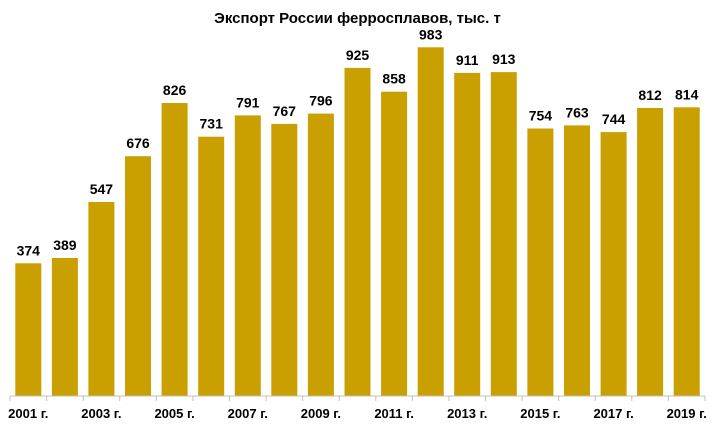  What do you see at coordinates (613, 413) in the screenshot?
I see `tick-label-2017: 2017 г.` at bounding box center [613, 413].